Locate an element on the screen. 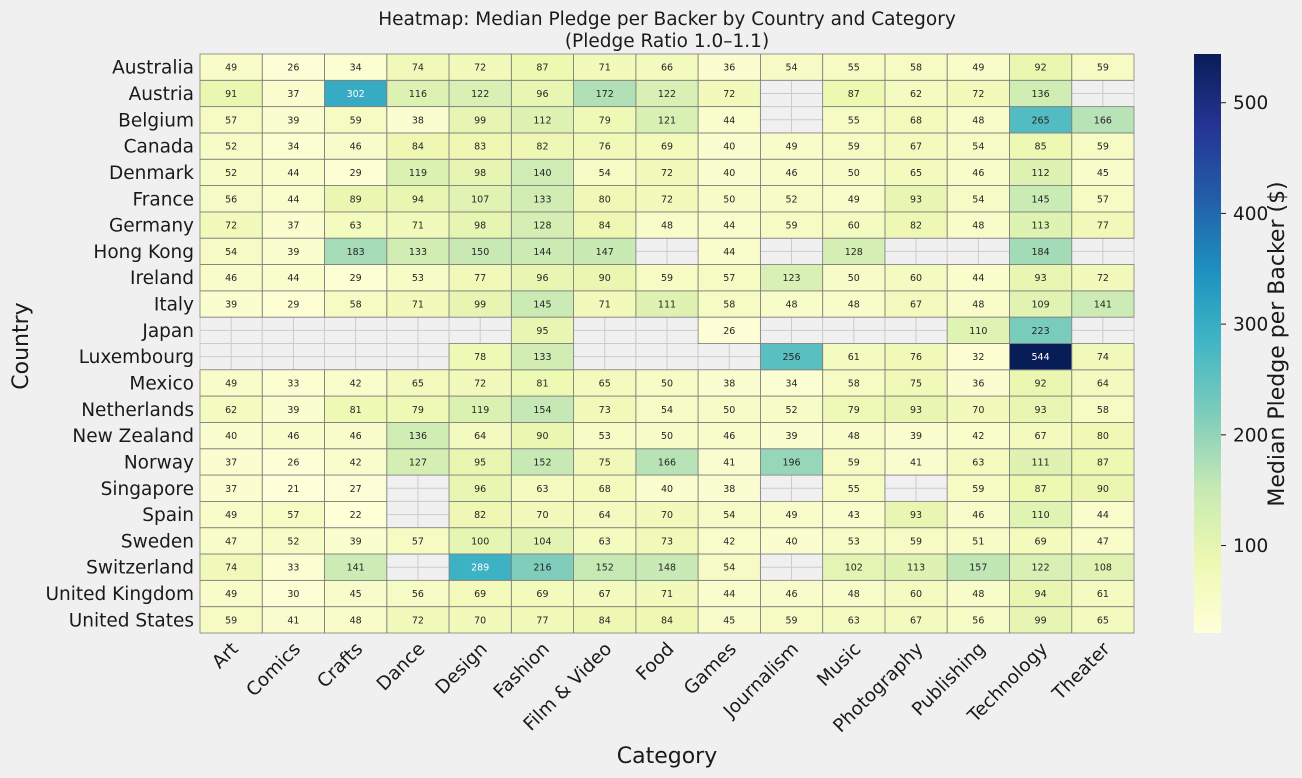 The height and width of the screenshot is (778, 1302). cell-value-label: 50 is located at coordinates (667, 383).